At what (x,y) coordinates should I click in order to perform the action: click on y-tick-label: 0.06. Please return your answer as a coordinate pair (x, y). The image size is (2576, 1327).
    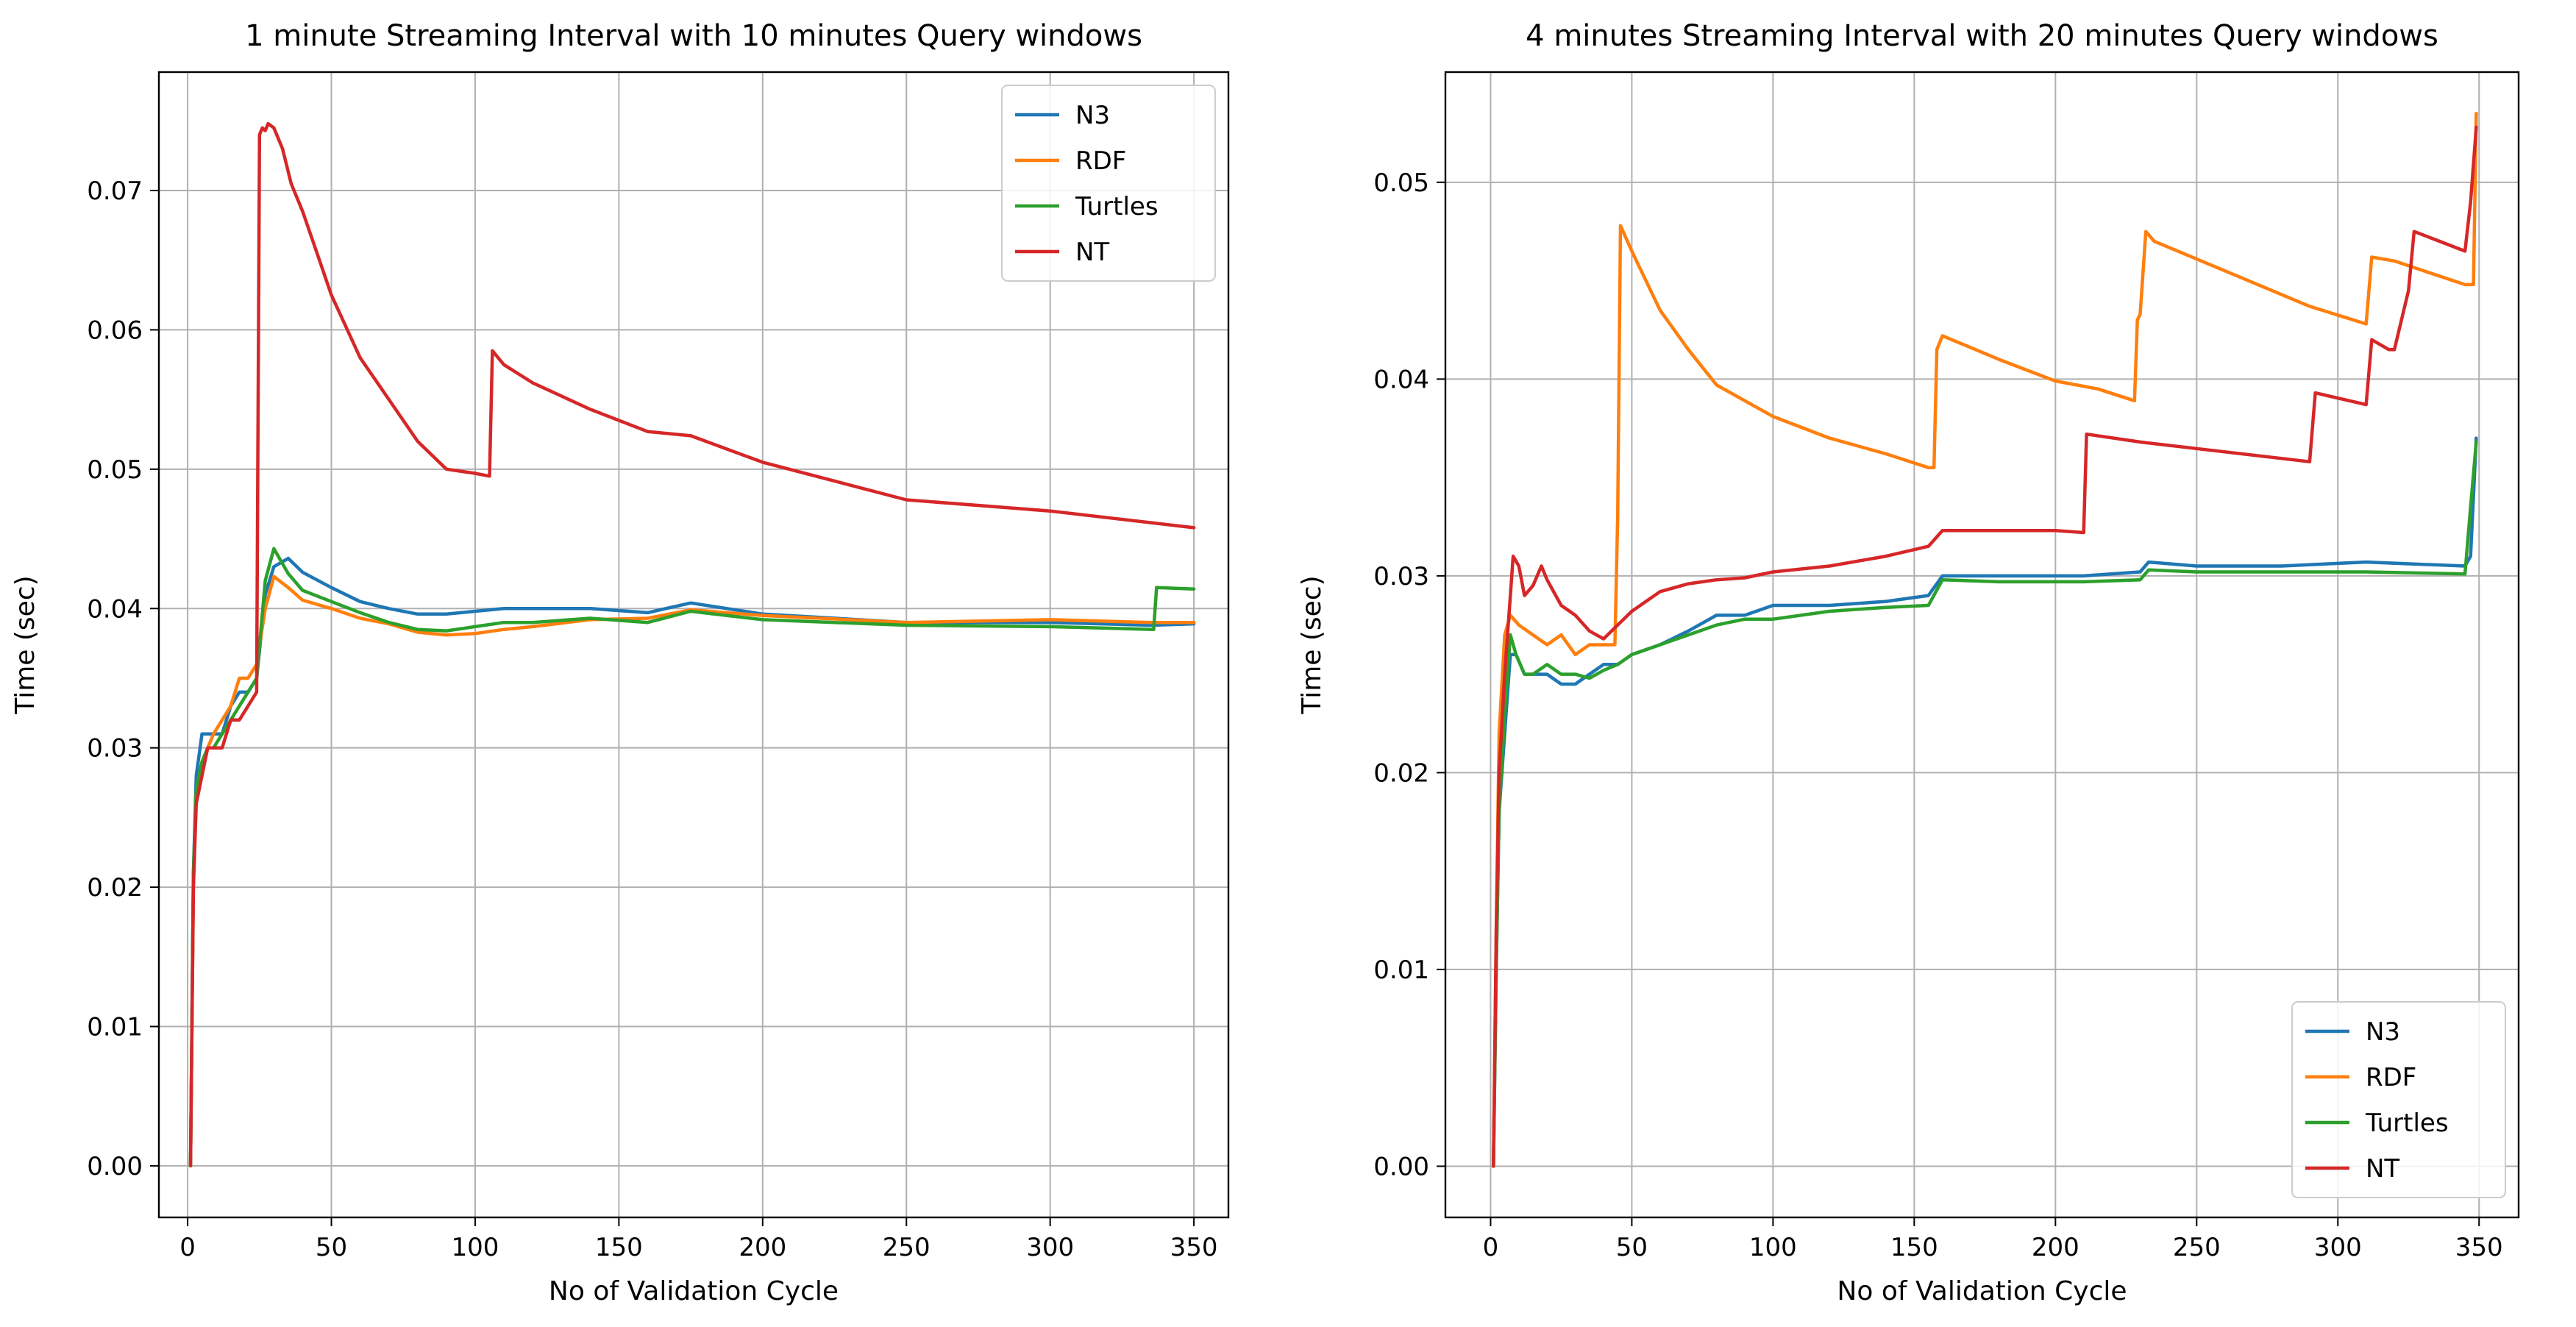
    Looking at the image, I should click on (115, 330).